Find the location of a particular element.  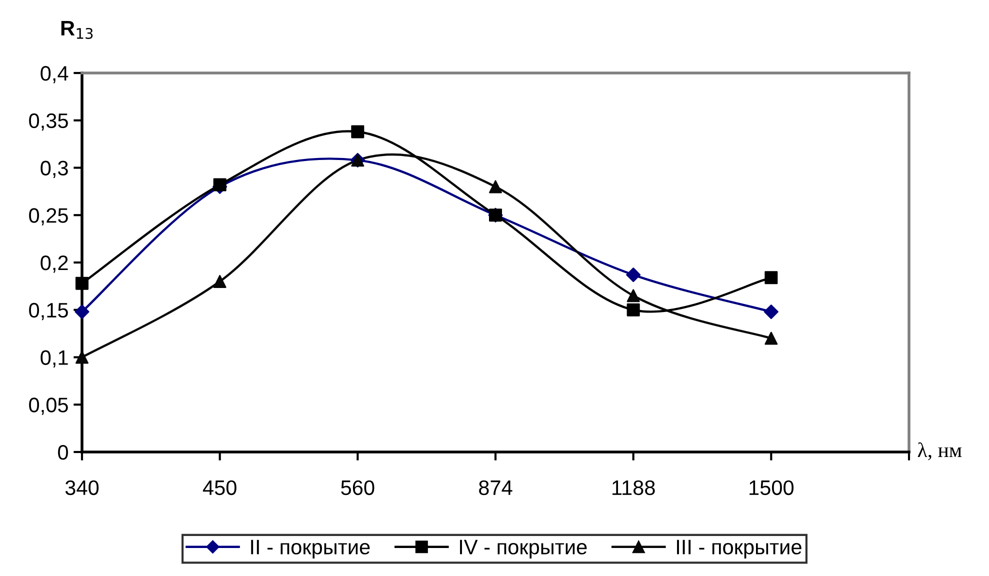

y-tick-label: 0,2 is located at coordinates (54, 264).